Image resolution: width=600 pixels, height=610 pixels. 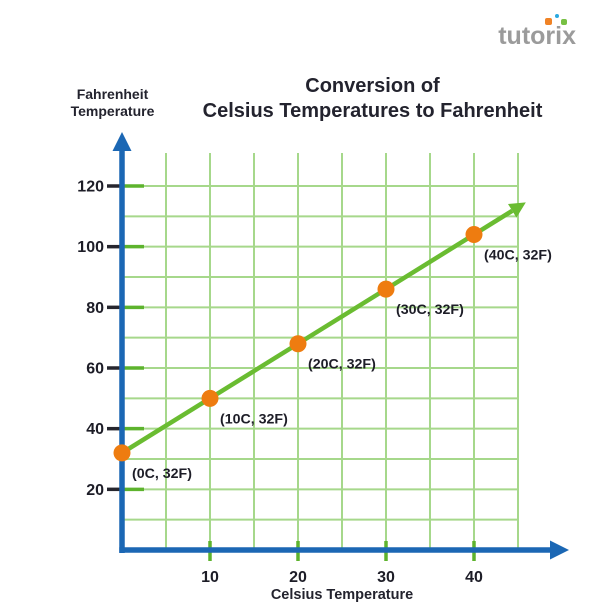 What do you see at coordinates (298, 577) in the screenshot?
I see `x-tick-label: 20` at bounding box center [298, 577].